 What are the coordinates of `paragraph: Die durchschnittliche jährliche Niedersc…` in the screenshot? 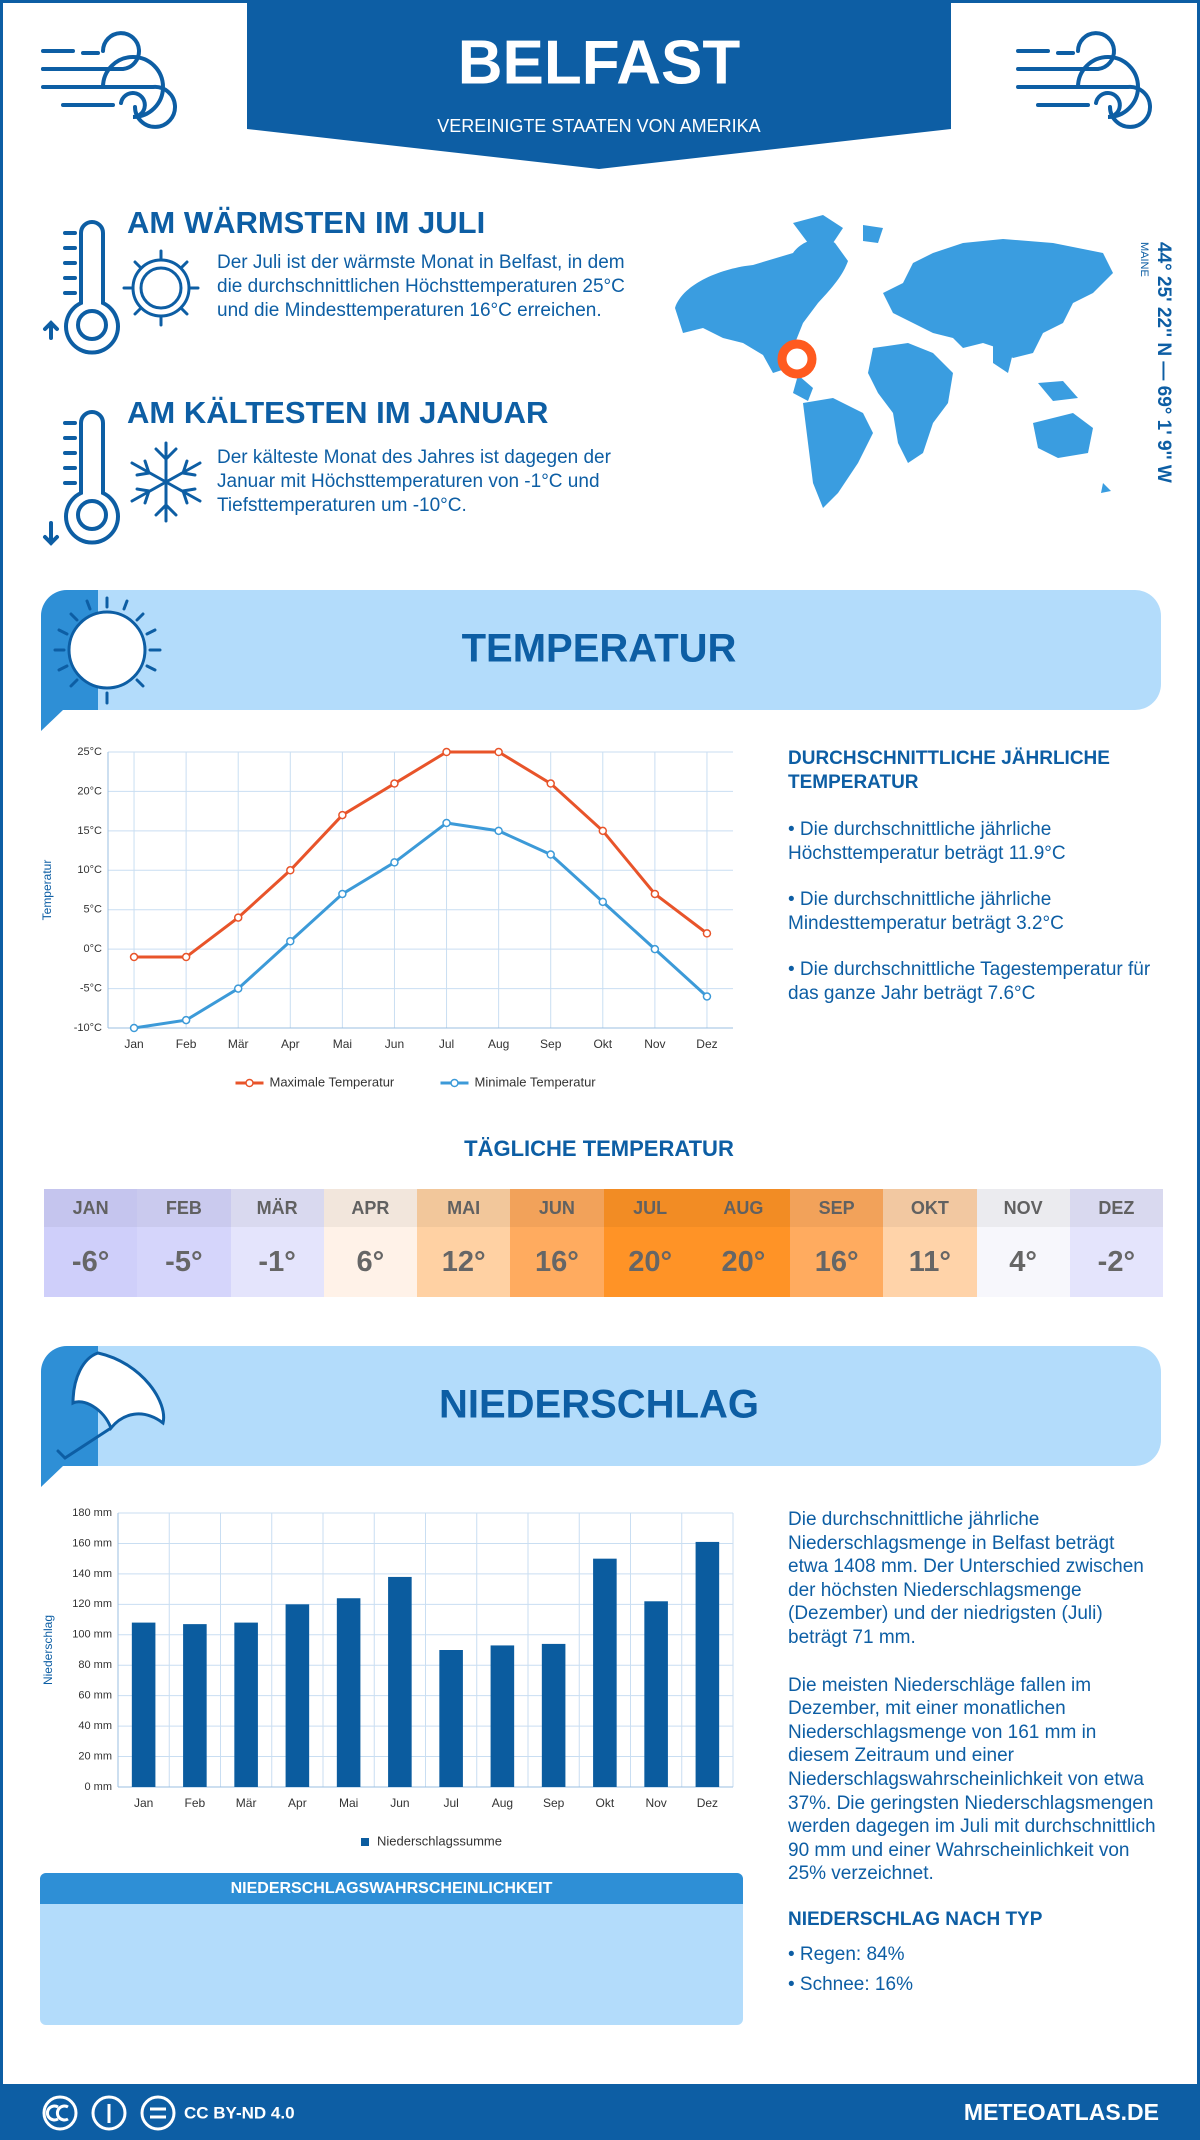 It's located at (966, 1578).